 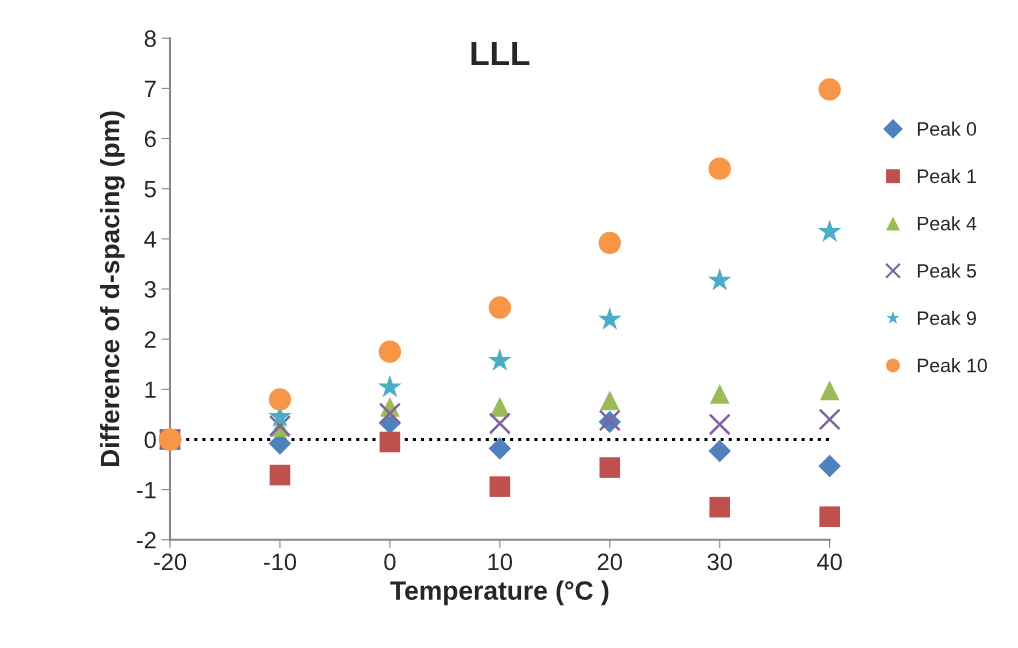 I want to click on chart-title: LLL, so click(x=500, y=54).